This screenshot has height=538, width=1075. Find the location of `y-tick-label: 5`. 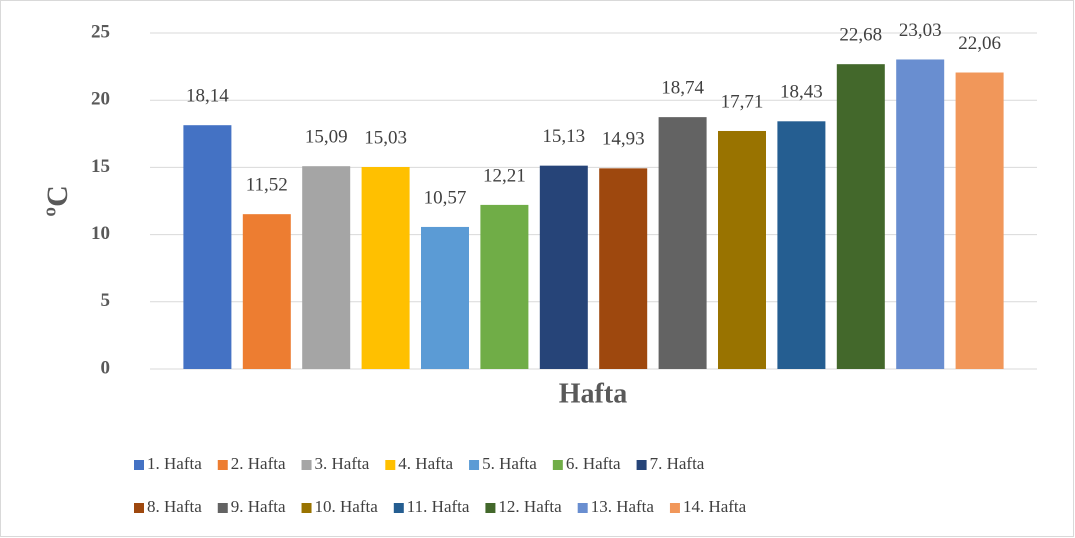

y-tick-label: 5 is located at coordinates (106, 300).